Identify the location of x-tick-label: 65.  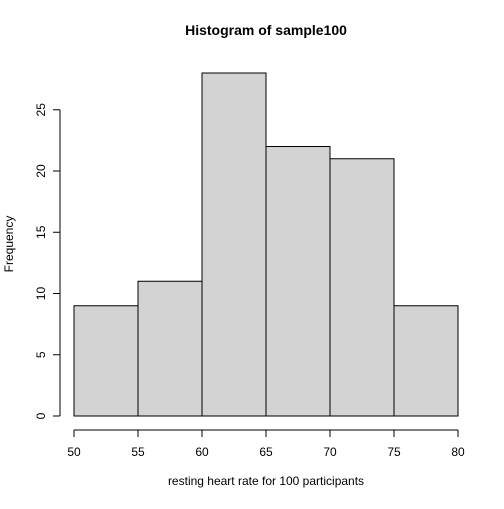
(266, 452).